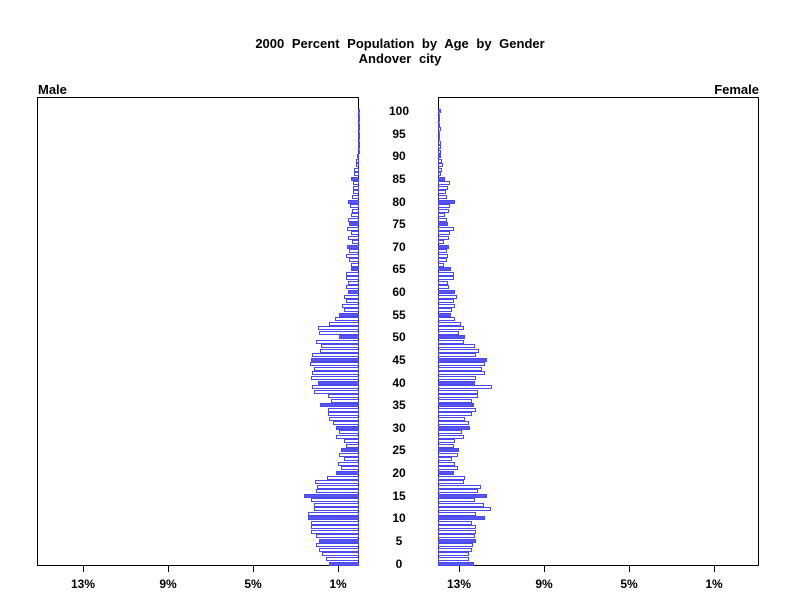 This screenshot has height=600, width=800. What do you see at coordinates (399, 247) in the screenshot?
I see `age-tick-label: 70` at bounding box center [399, 247].